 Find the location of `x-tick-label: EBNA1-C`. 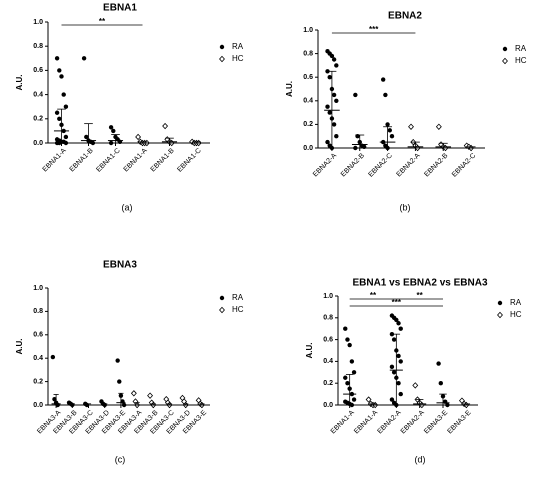

x-tick-label: EBNA1-C is located at coordinates (189, 160).